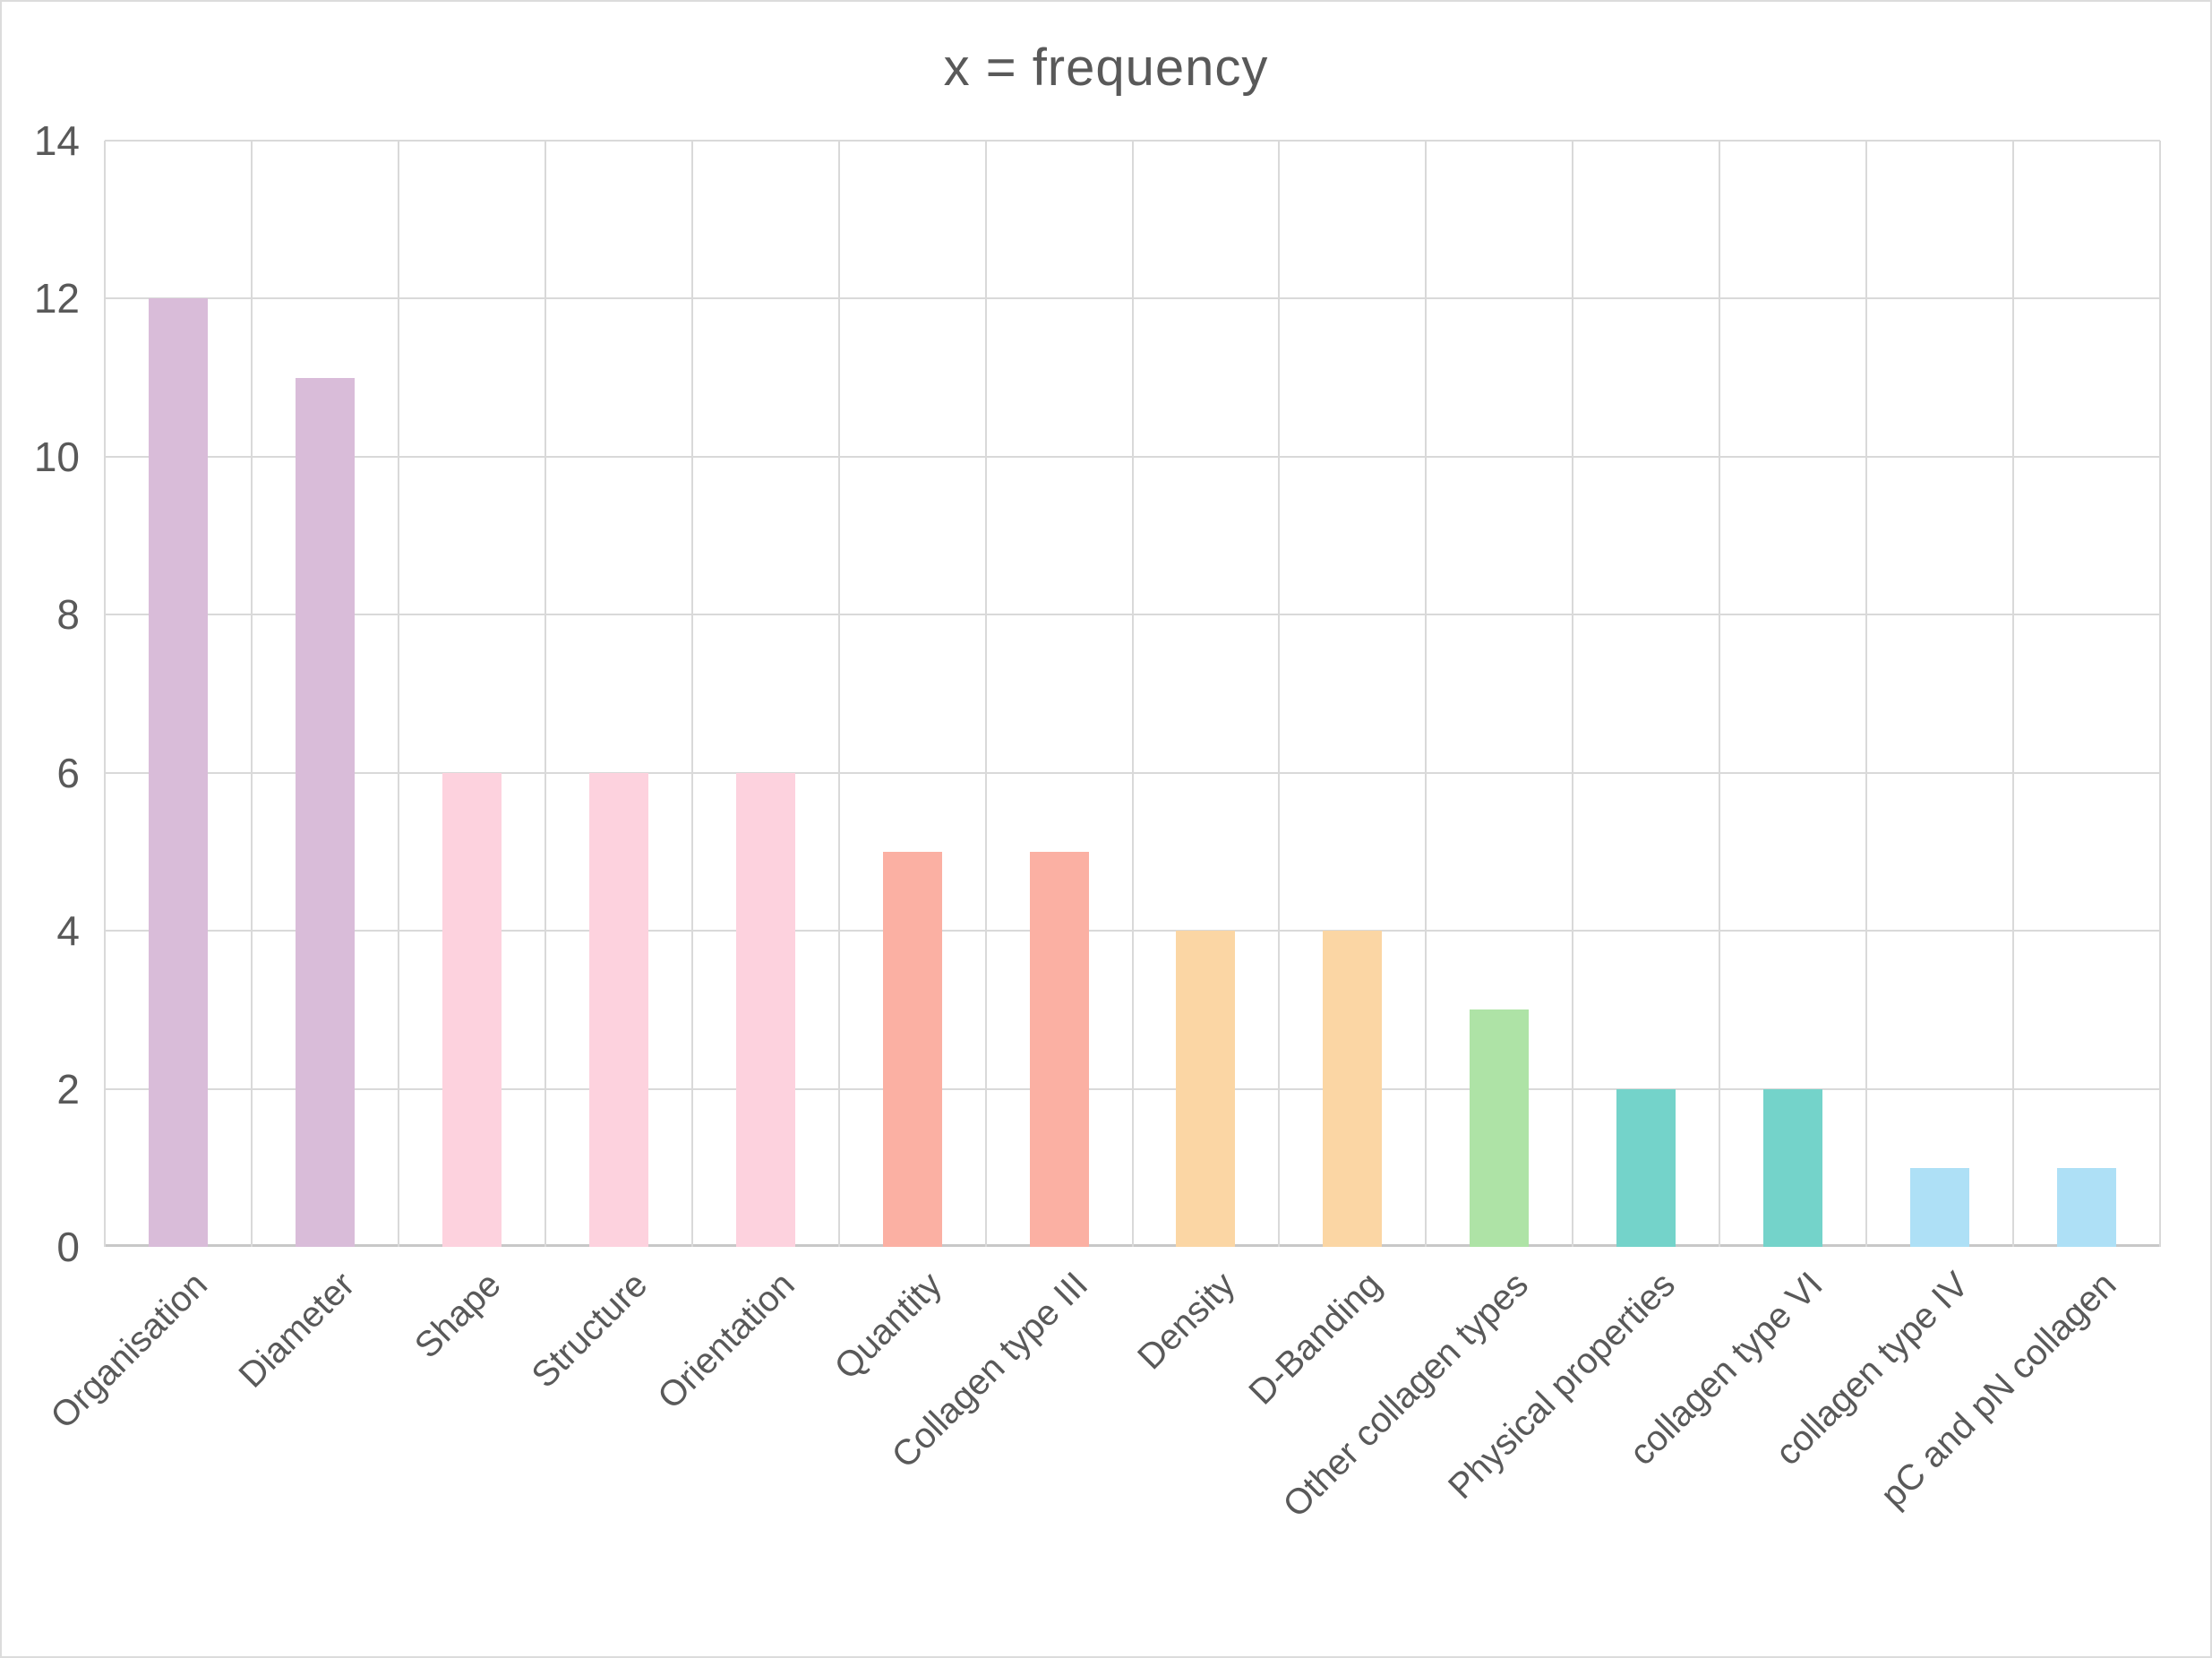 This screenshot has width=2212, height=1658. What do you see at coordinates (1352, 1089) in the screenshot?
I see `bar-d-banding` at bounding box center [1352, 1089].